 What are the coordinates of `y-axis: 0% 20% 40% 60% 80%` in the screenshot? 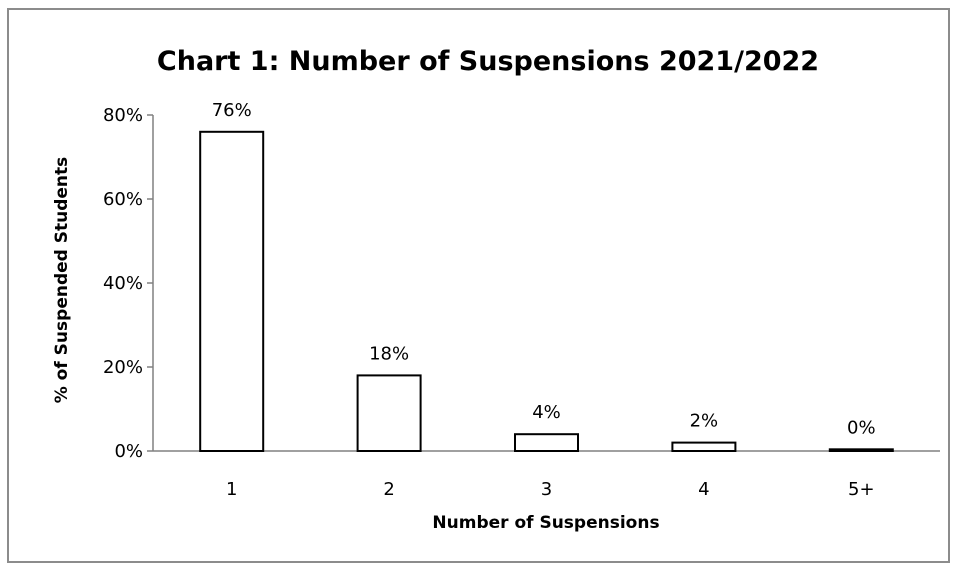 It's located at (128, 283).